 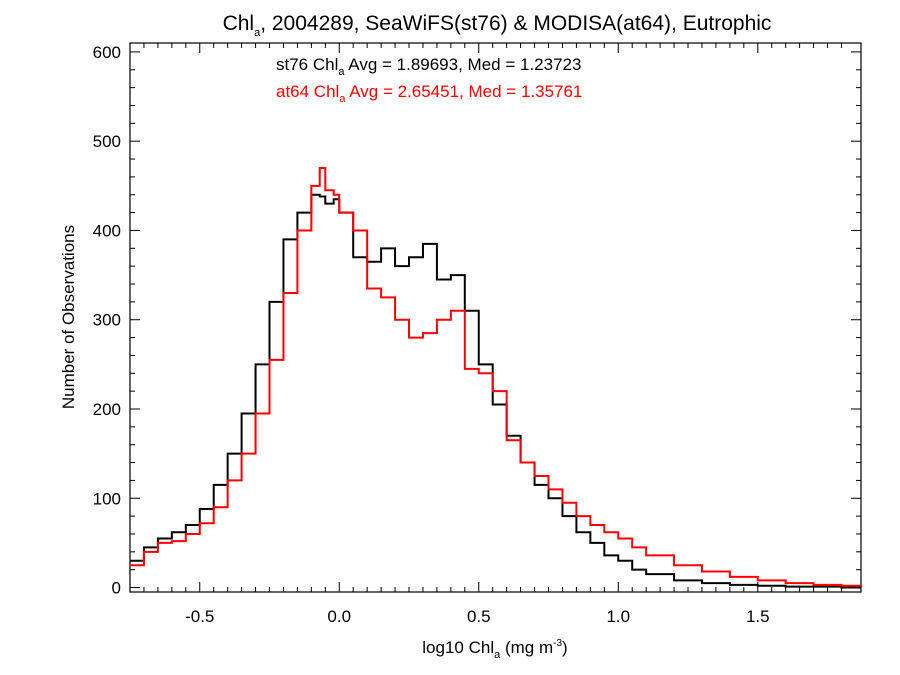 I want to click on annotation-st76-prefix: st76 Chl, so click(x=307, y=64).